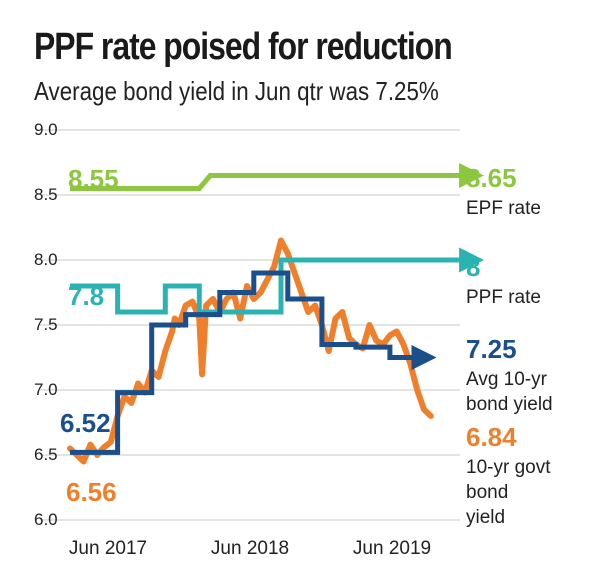  Describe the element at coordinates (46, 259) in the screenshot. I see `y-tick-label: 8.0` at that location.